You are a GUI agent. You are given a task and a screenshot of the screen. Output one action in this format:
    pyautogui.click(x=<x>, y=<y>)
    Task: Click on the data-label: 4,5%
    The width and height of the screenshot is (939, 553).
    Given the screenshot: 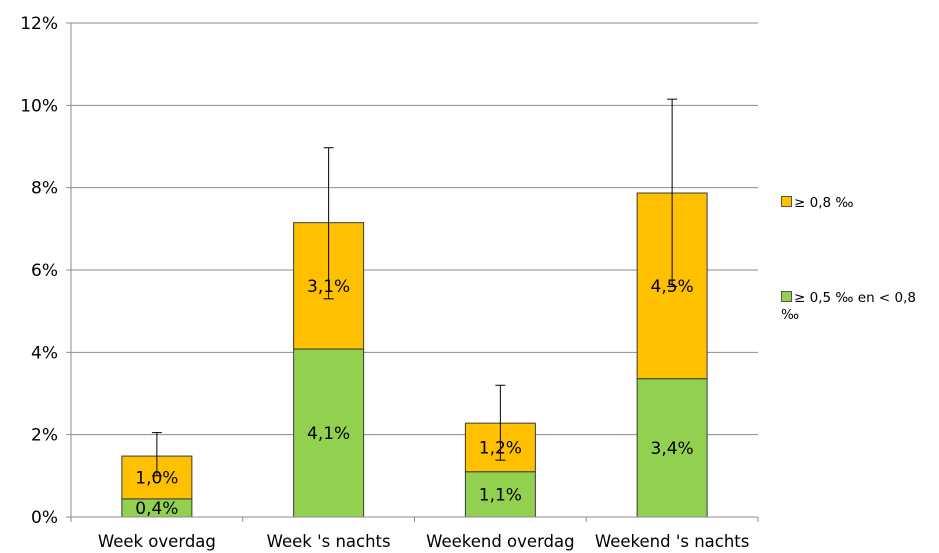 What is the action you would take?
    pyautogui.click(x=672, y=287)
    